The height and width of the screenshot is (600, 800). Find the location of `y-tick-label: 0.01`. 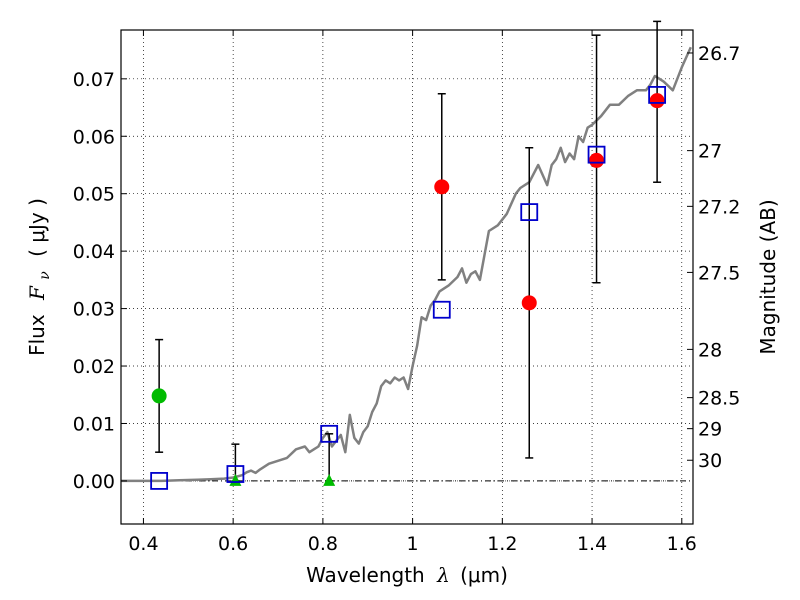

y-tick-label: 0.01 is located at coordinates (94, 424).